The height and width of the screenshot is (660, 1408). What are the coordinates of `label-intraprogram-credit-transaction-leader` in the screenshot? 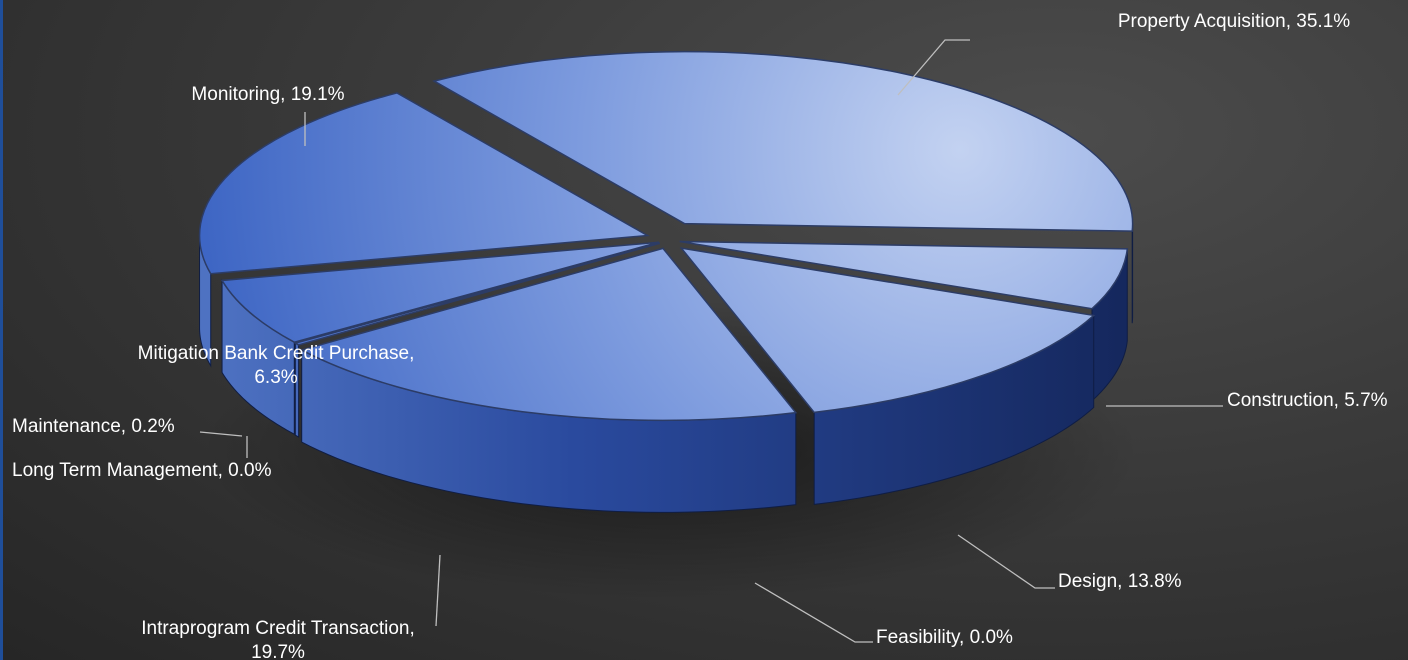 It's located at (438, 590).